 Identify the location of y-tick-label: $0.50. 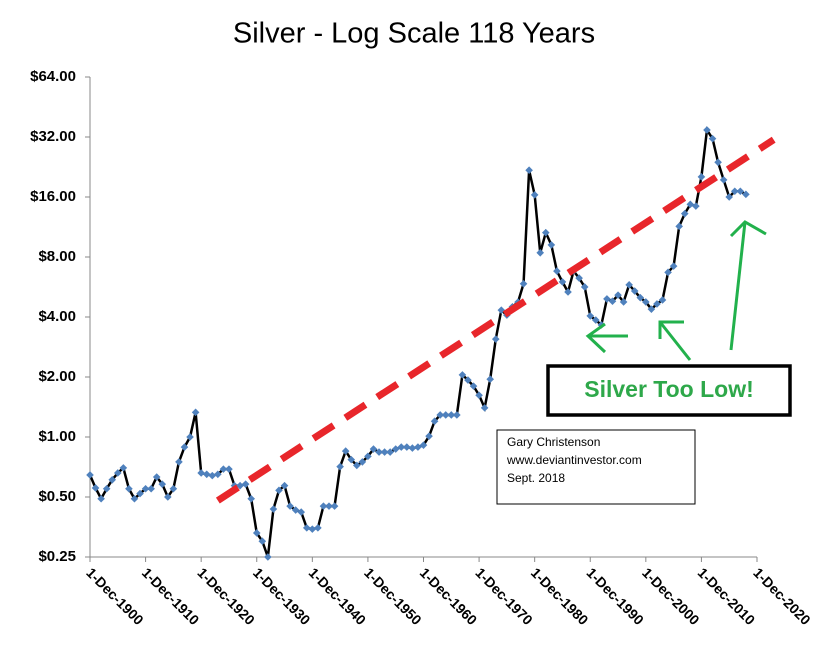
(57, 496).